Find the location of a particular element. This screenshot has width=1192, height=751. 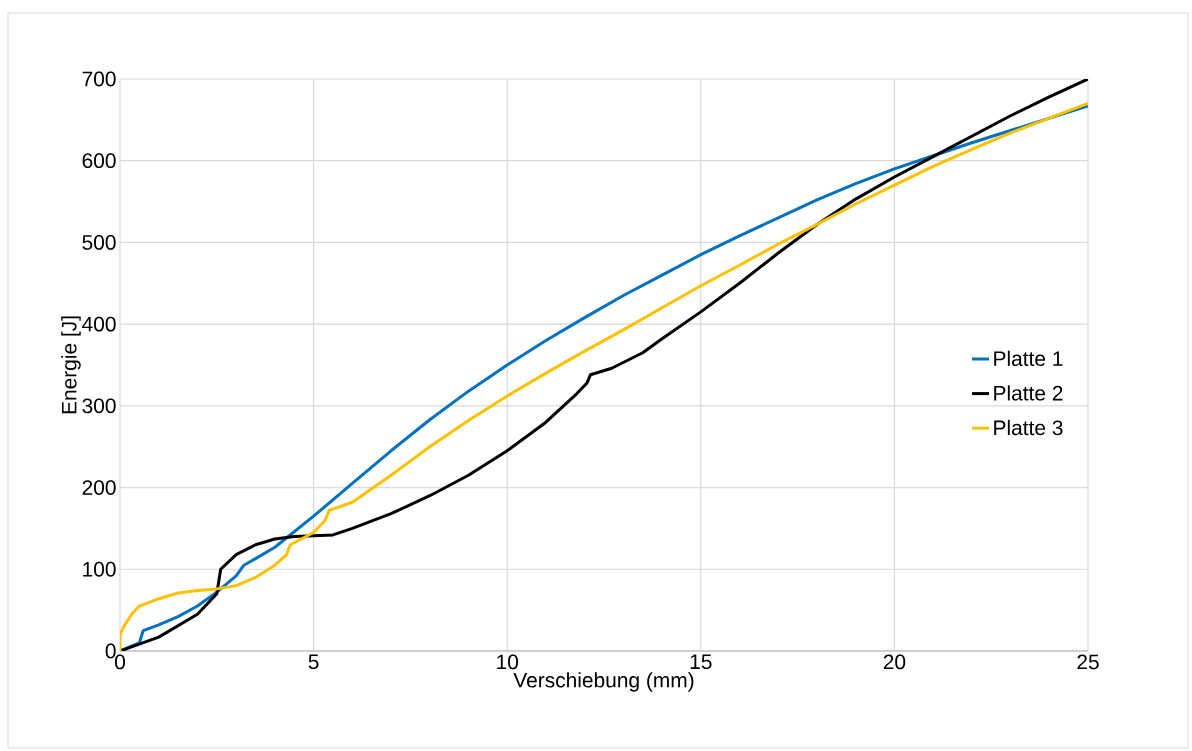

y-tick-label: 500 is located at coordinates (99, 242).